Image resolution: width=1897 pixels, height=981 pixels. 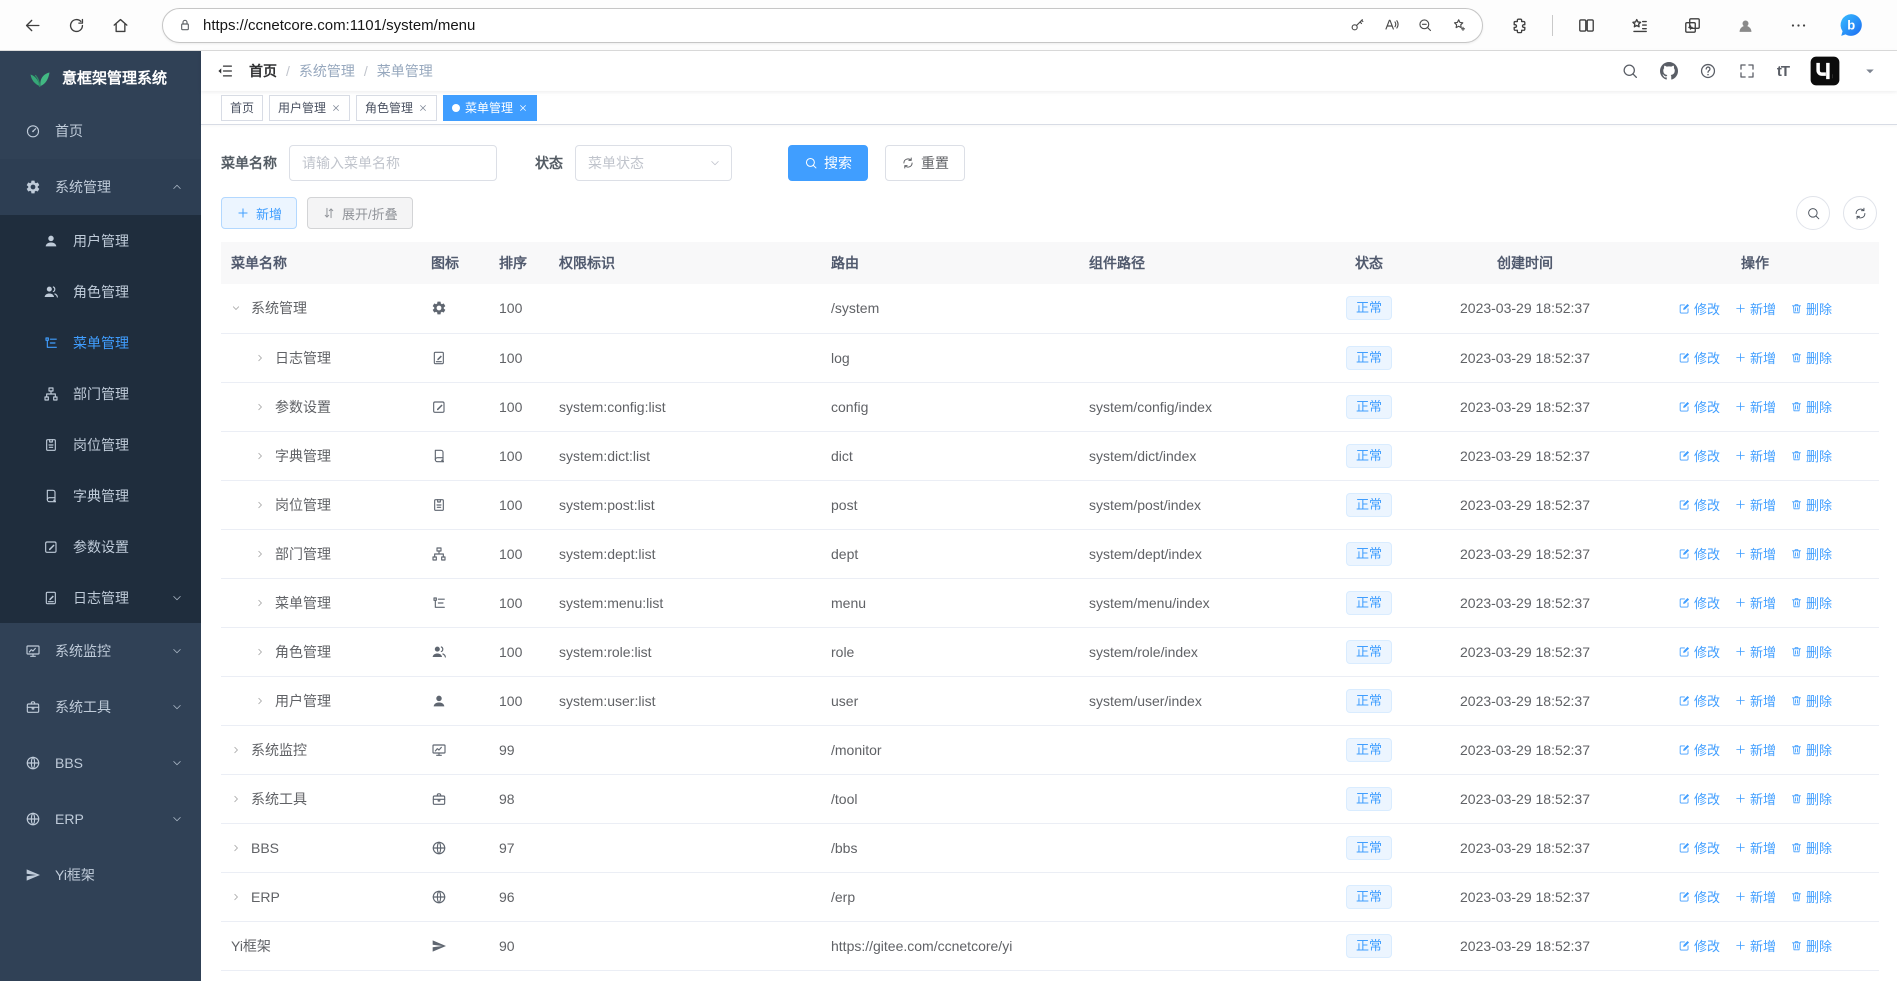 I want to click on sidebar-fold-button, so click(x=225, y=71).